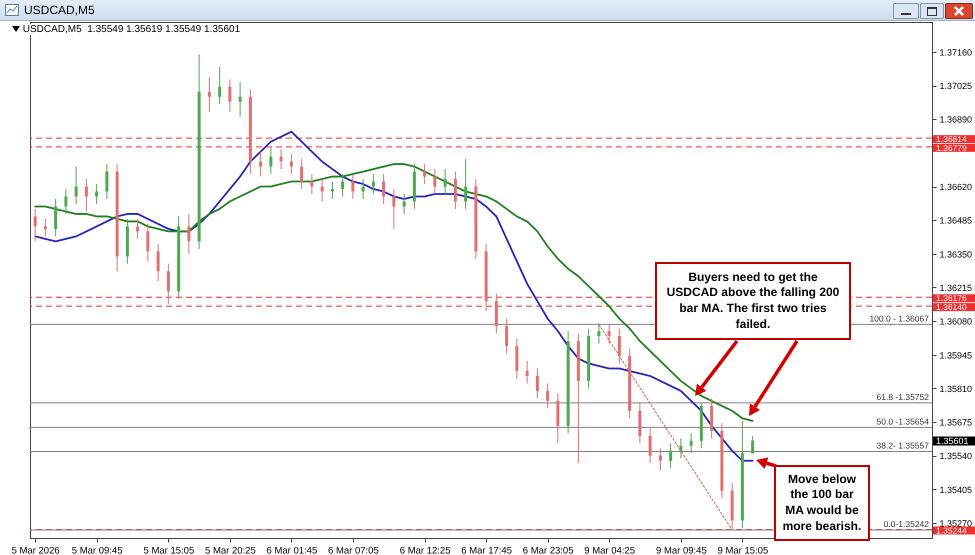 This screenshot has height=555, width=975. I want to click on x-tick-label: 5 Mar 15:05, so click(169, 550).